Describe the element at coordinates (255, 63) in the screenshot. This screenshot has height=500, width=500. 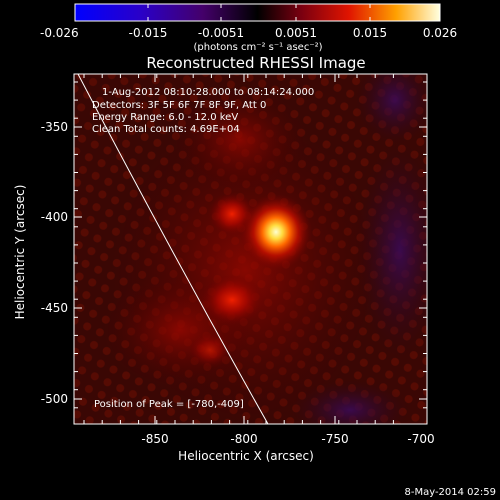
I see `plot-title: Reconstructed RHESSI Image` at that location.